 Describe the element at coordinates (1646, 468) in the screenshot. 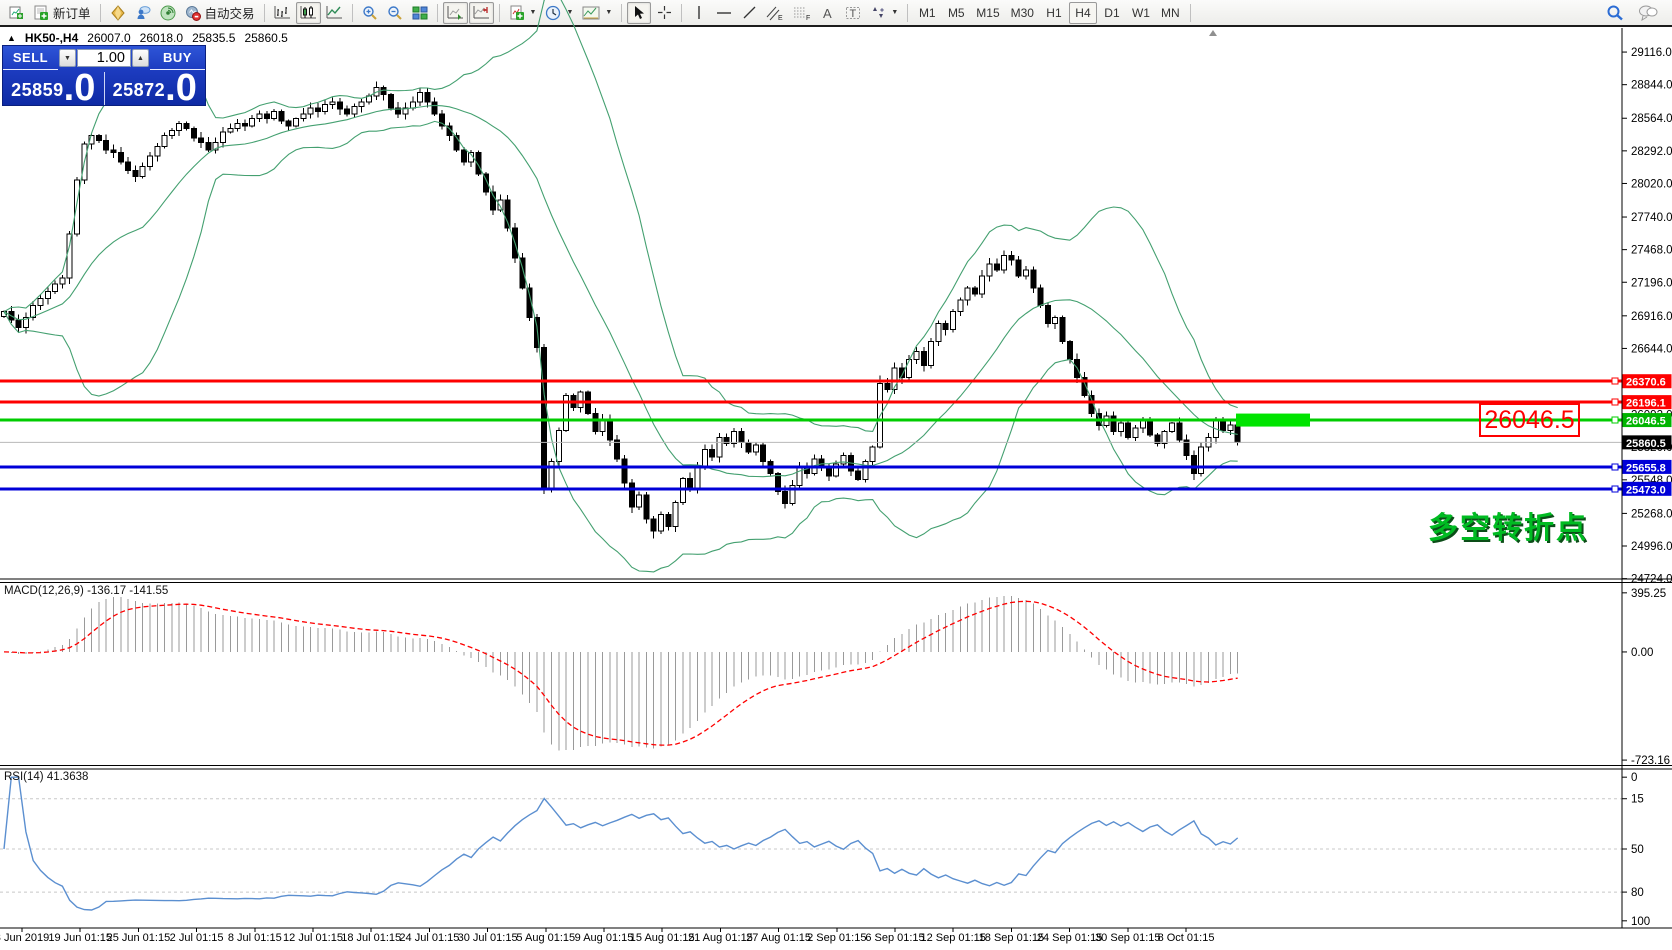

I see `svg-text: 25655.8` at that location.